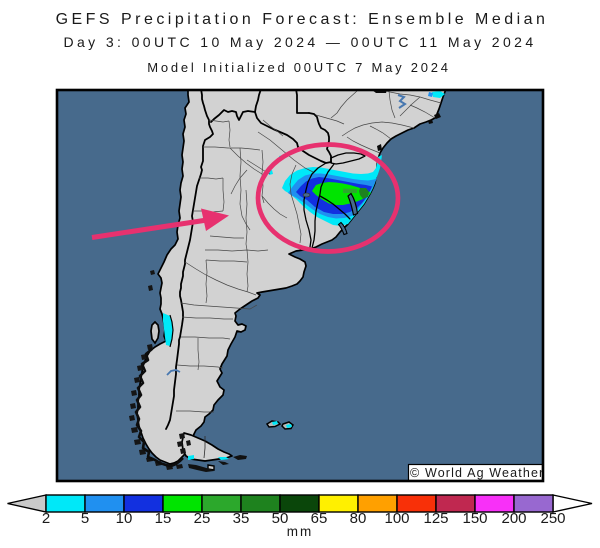 The width and height of the screenshot is (600, 548). I want to click on svg-text: 2, so click(46, 518).